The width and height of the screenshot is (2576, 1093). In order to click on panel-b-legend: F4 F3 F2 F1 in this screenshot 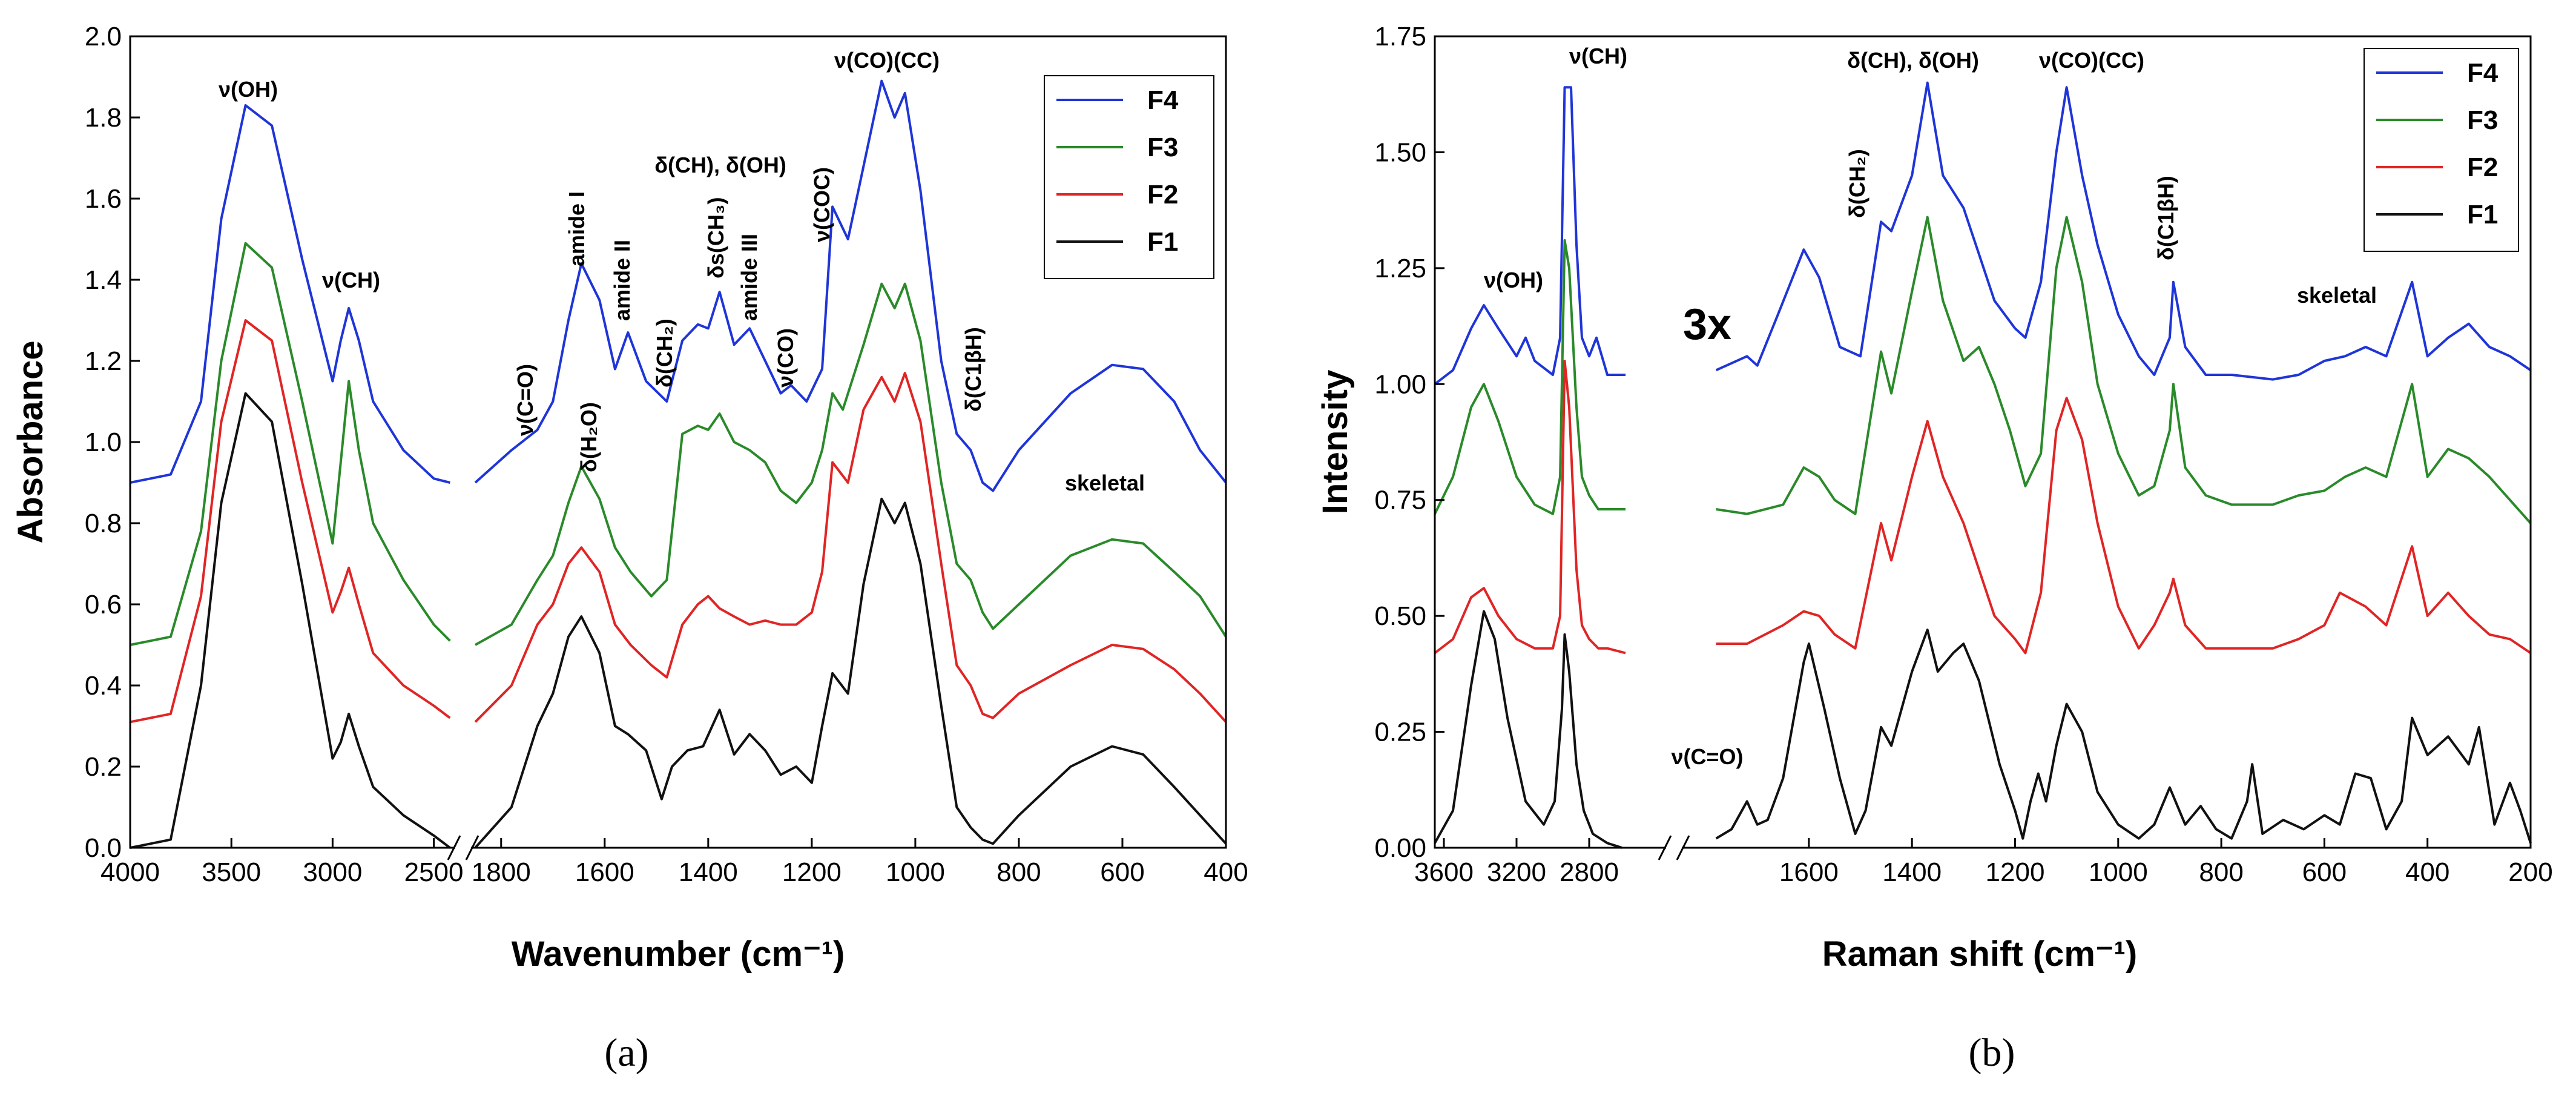, I will do `click(2441, 150)`.